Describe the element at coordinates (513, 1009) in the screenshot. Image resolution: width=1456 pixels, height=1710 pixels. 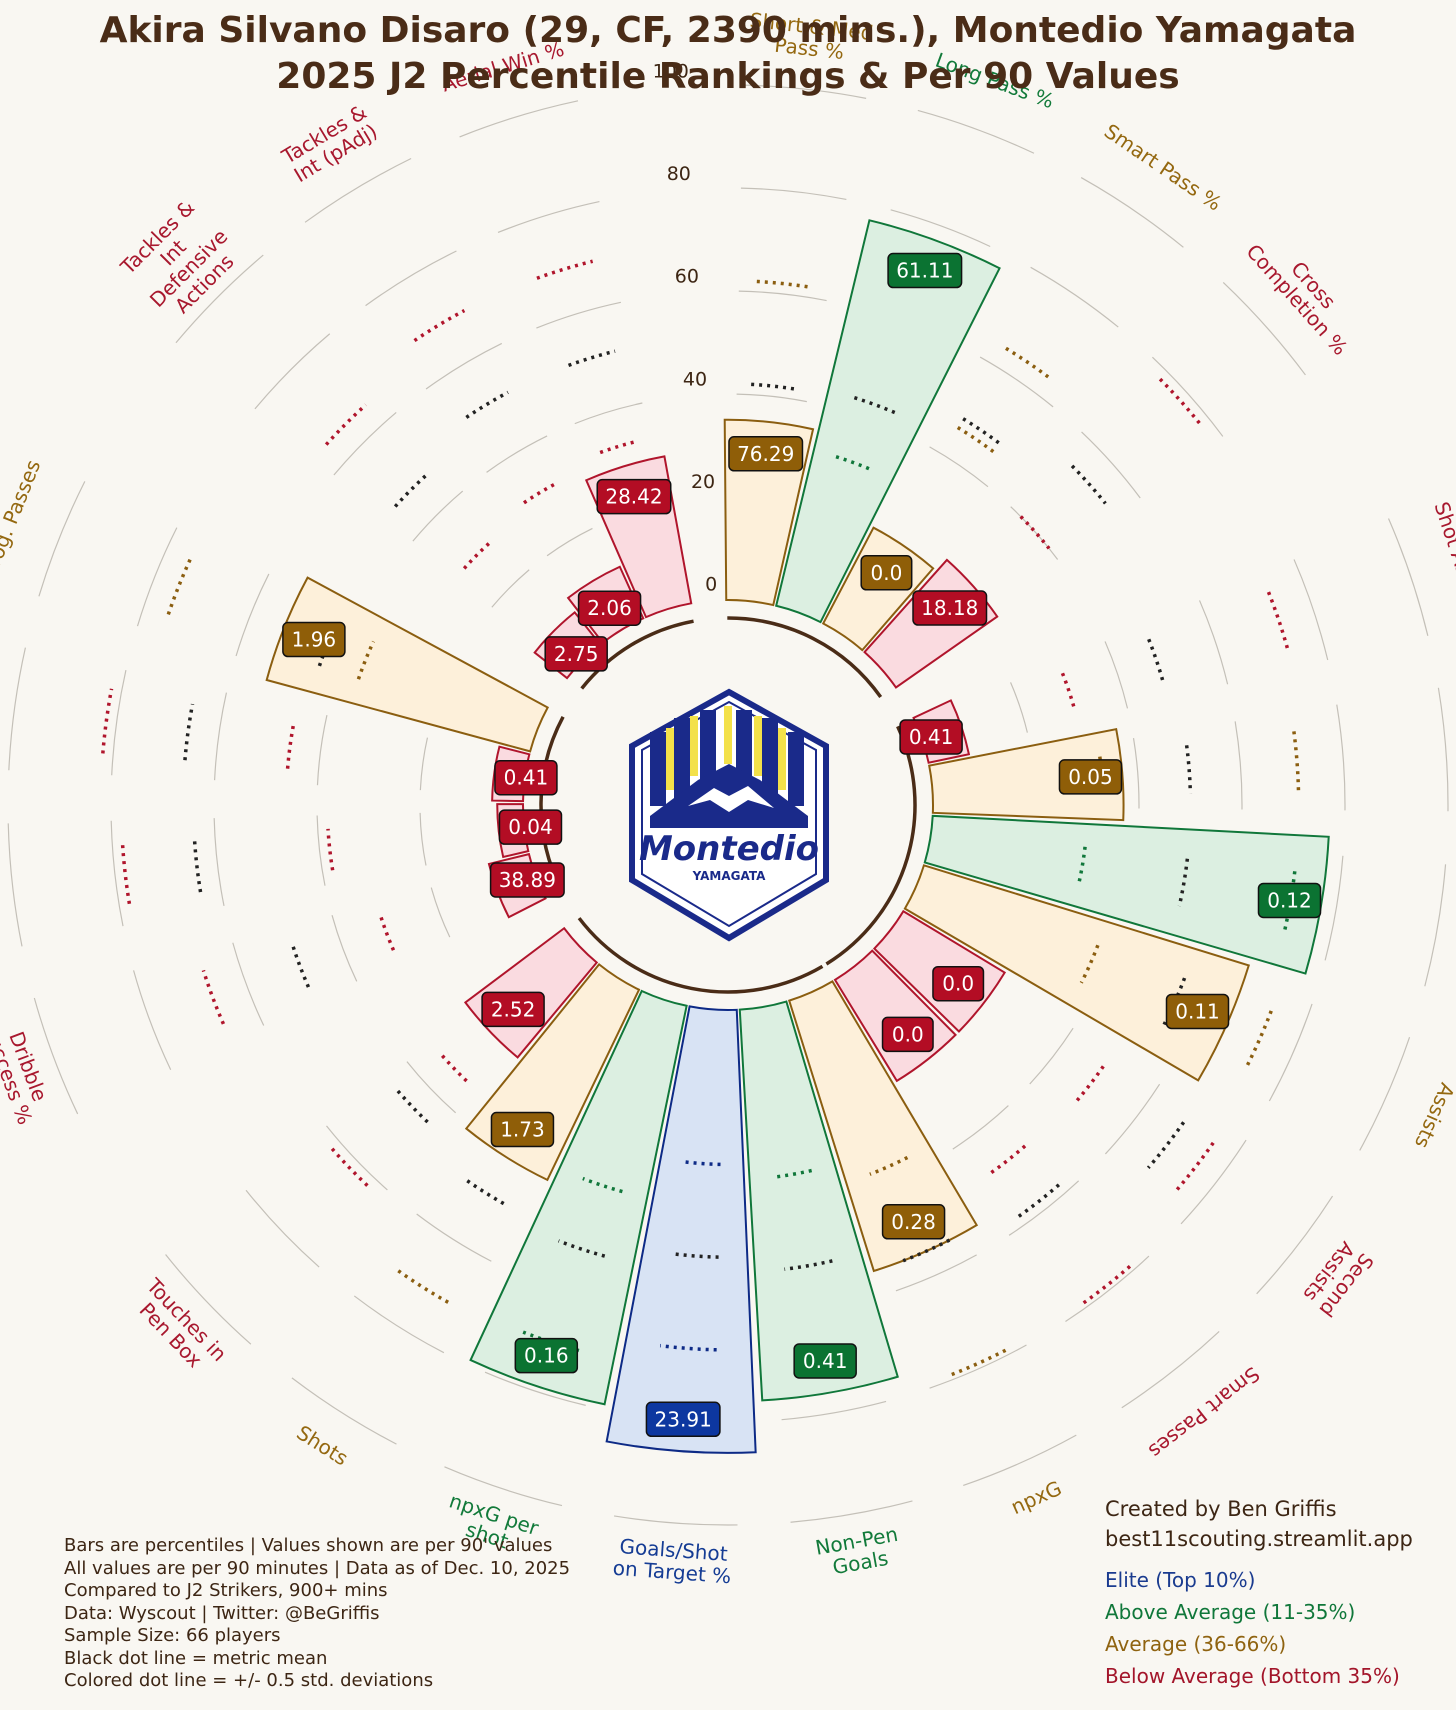
I see `svg-text: 2.52` at that location.